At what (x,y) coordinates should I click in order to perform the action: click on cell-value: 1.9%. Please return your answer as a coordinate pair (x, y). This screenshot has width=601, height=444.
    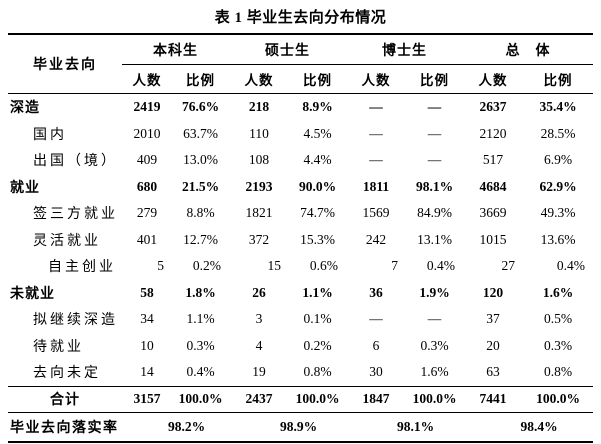
    Looking at the image, I should click on (434, 292).